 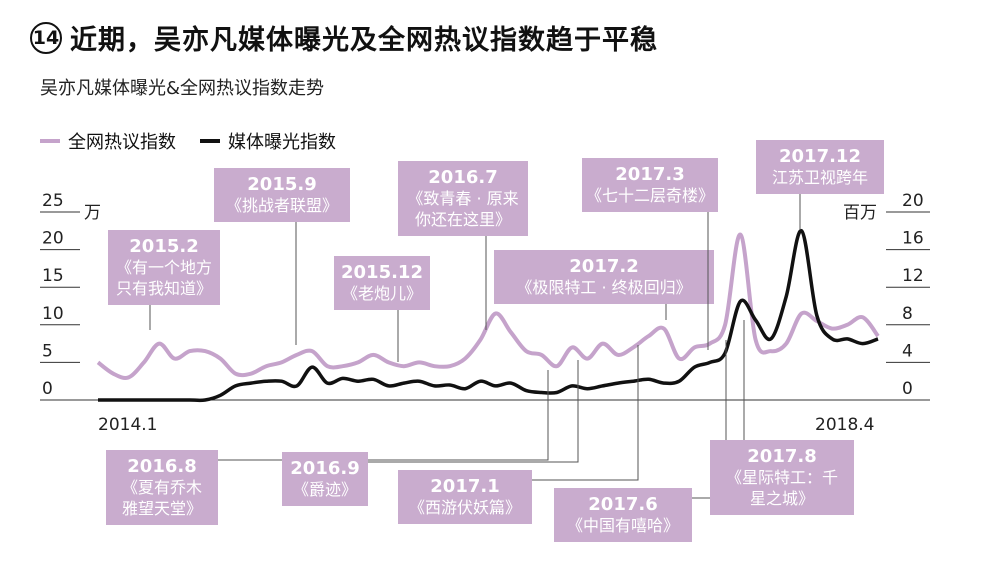 I want to click on annotation-date: 2017.6, so click(x=622, y=504).